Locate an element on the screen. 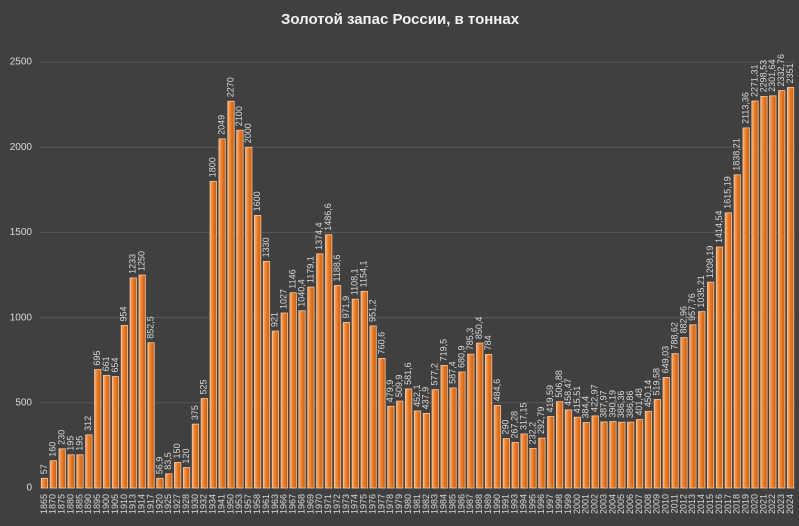 This screenshot has width=799, height=526. value-label: 1330 is located at coordinates (266, 247).